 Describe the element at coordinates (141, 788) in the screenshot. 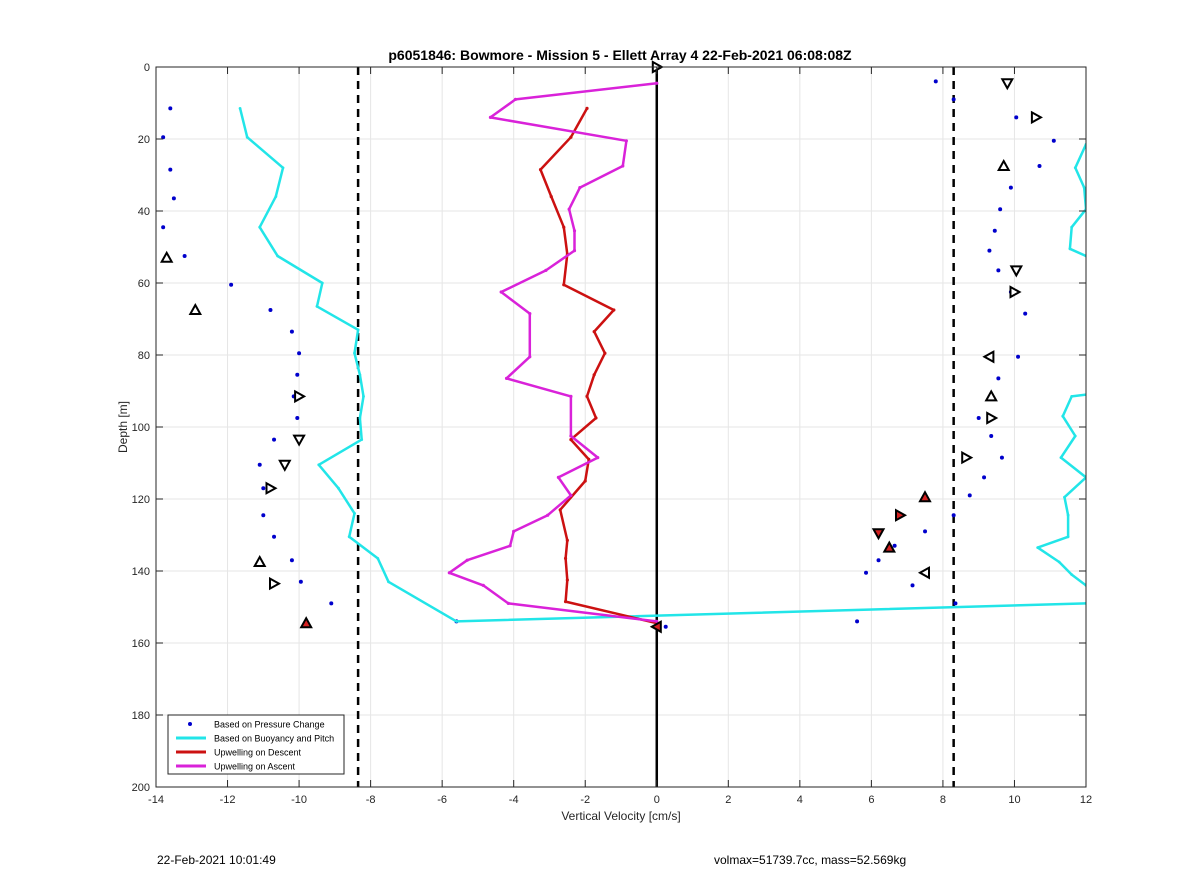

I see `y-tick-label: 200` at that location.